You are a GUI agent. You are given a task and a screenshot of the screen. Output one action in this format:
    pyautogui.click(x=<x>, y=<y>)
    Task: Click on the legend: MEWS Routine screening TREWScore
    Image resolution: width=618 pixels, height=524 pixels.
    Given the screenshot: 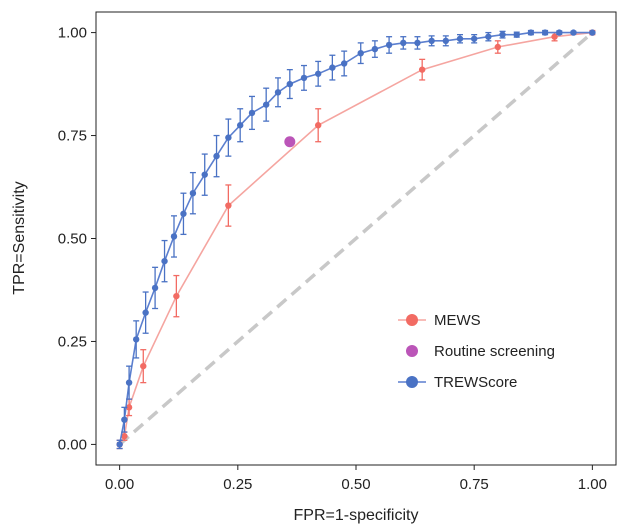 What is the action you would take?
    pyautogui.click(x=476, y=351)
    